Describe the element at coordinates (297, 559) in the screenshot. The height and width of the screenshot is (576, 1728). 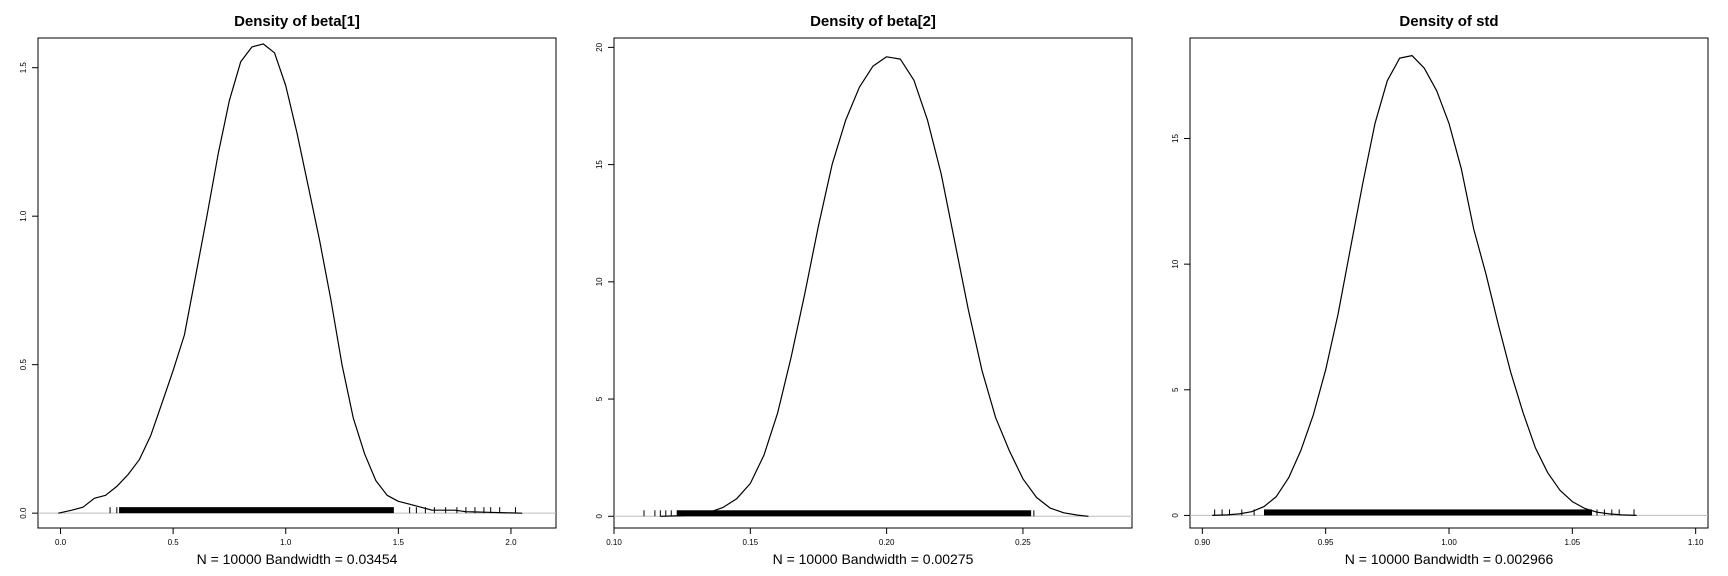
I see `x-axis-label: N = 10000 Bandwidth = 0.03454` at that location.